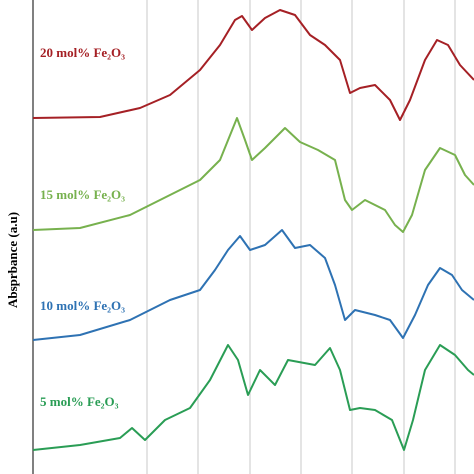 Image resolution: width=474 pixels, height=474 pixels. What do you see at coordinates (79, 401) in the screenshot?
I see `series-label: 5 mol% Fe₂O₃` at bounding box center [79, 401].